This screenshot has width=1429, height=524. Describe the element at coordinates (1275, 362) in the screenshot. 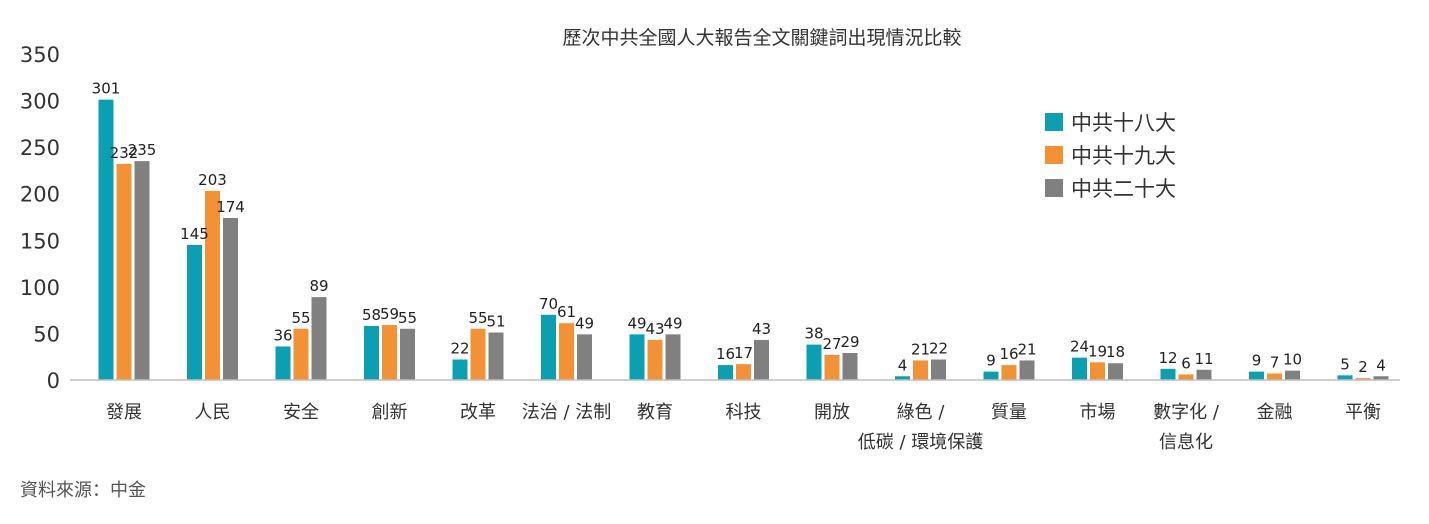

I see `data-label: 7` at that location.